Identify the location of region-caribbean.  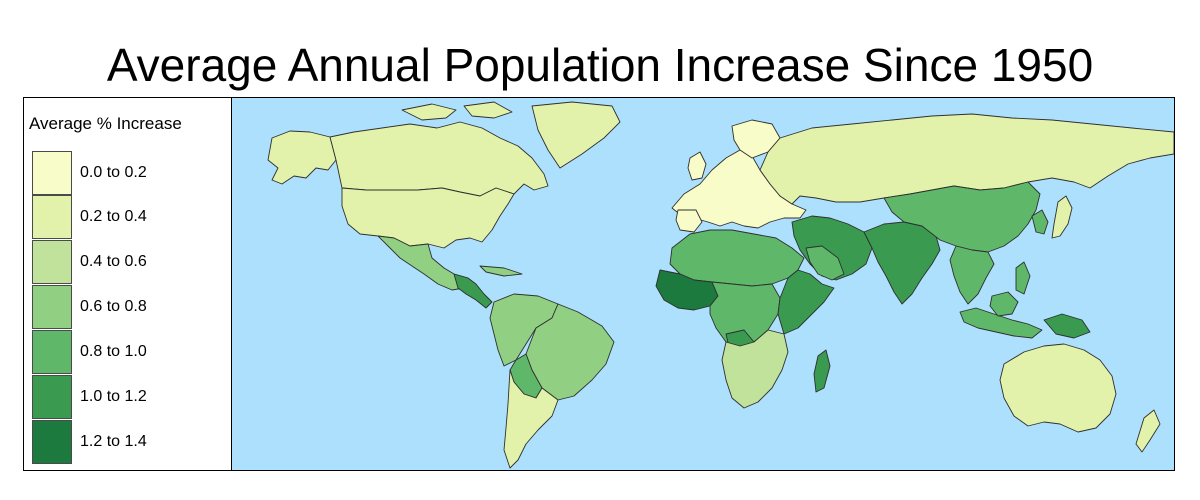
(501, 271).